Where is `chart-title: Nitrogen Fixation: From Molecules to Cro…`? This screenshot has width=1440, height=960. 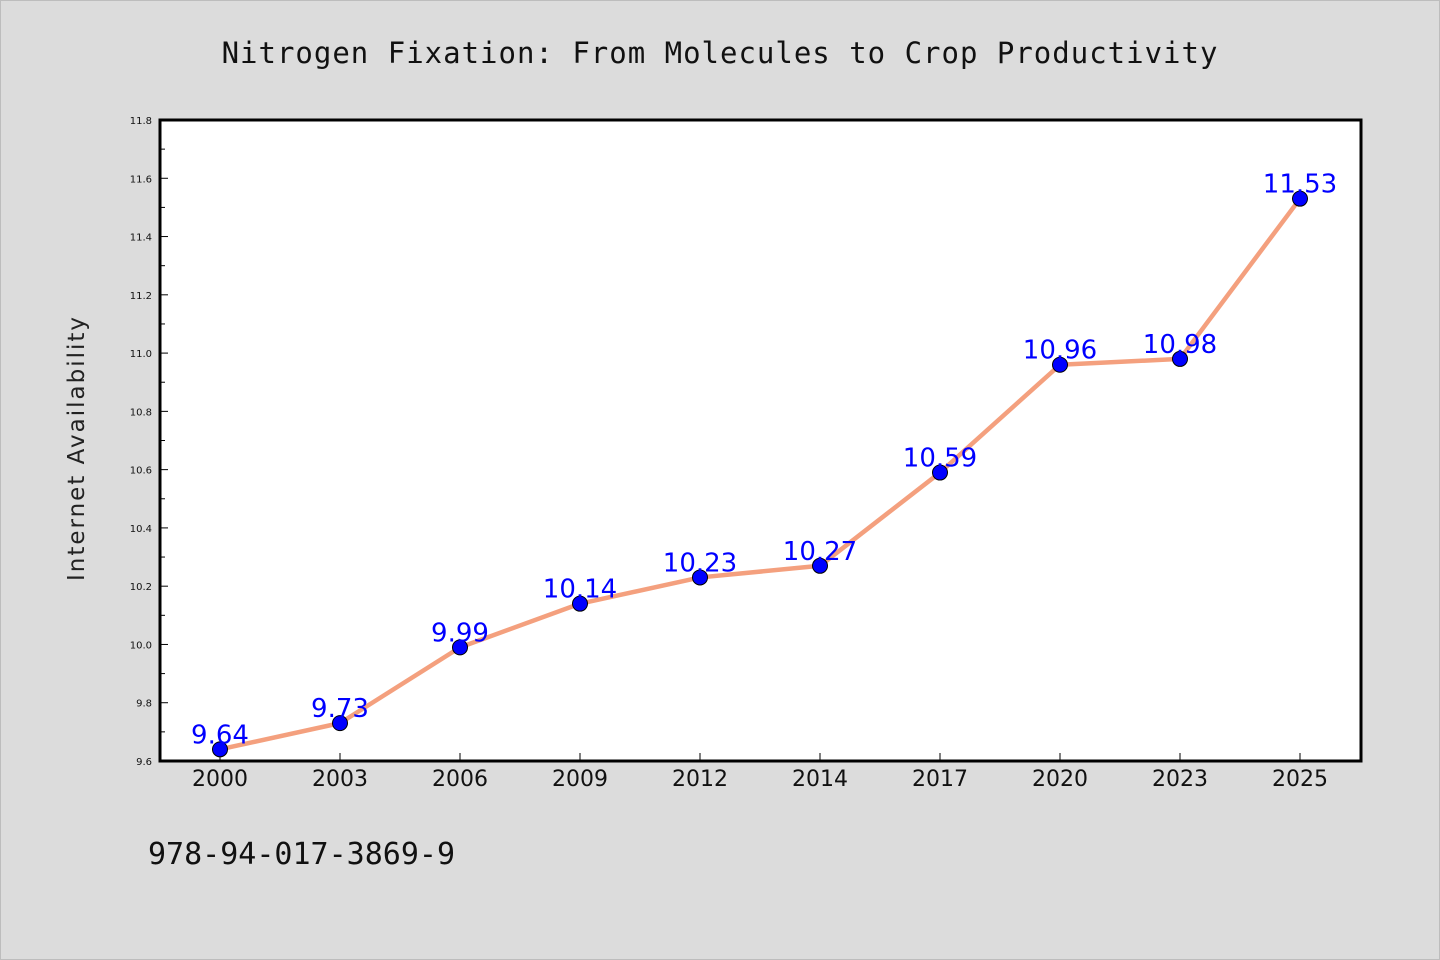
chart-title: Nitrogen Fixation: From Molecules to Cro… is located at coordinates (720, 53).